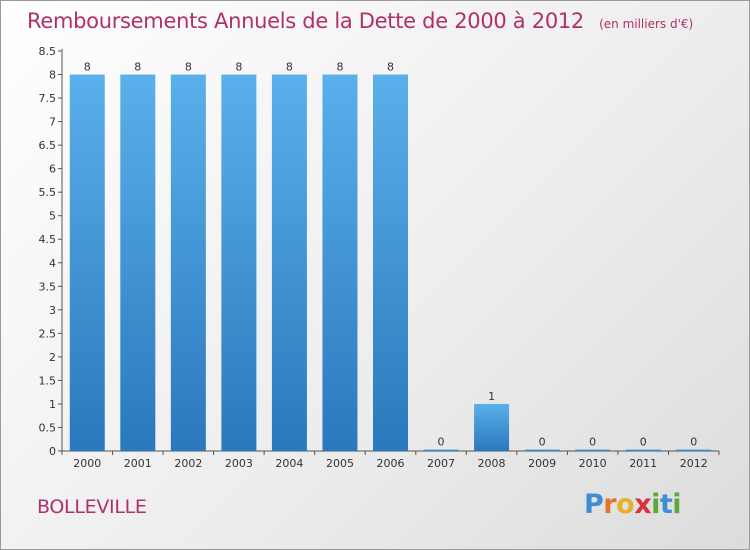 This screenshot has height=550, width=750. I want to click on y-tick-label: 2, so click(52, 357).